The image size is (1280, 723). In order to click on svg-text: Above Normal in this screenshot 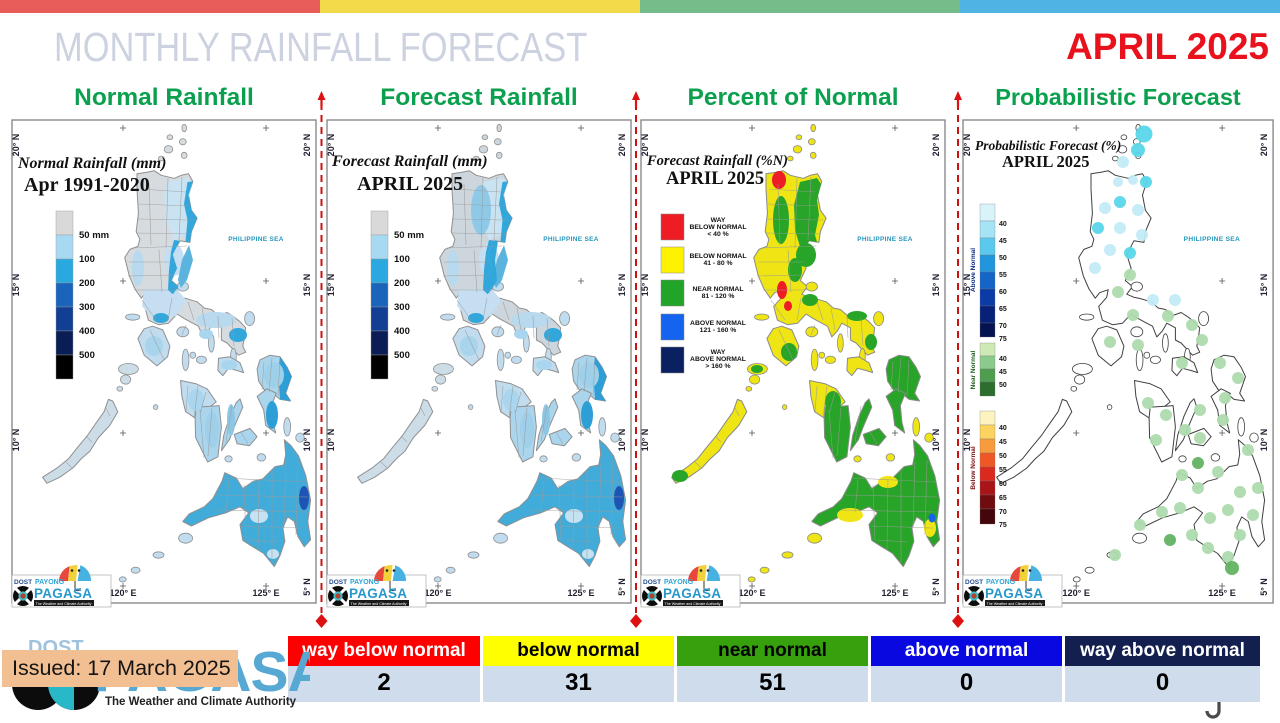, I will do `click(973, 270)`.